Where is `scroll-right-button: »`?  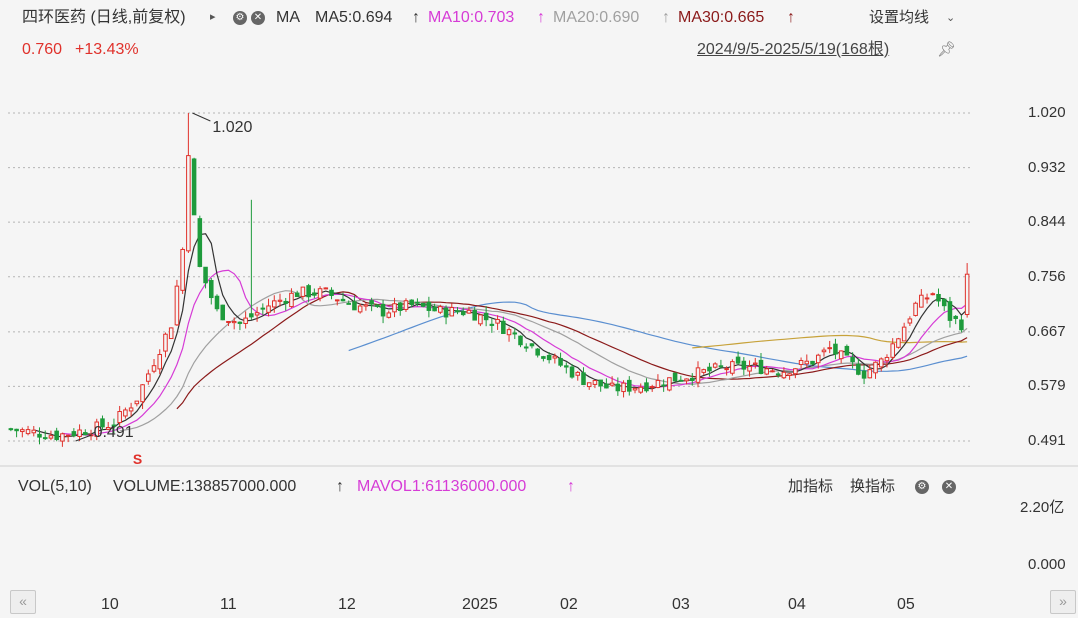 scroll-right-button: » is located at coordinates (1063, 602).